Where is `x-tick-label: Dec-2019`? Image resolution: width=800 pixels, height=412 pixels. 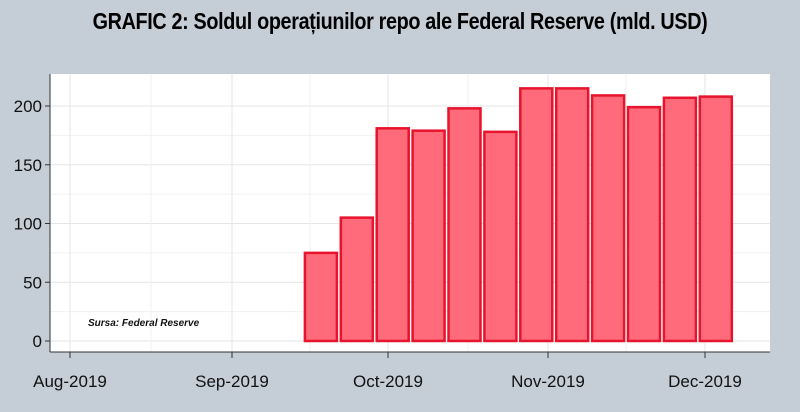 x-tick-label: Dec-2019 is located at coordinates (705, 381).